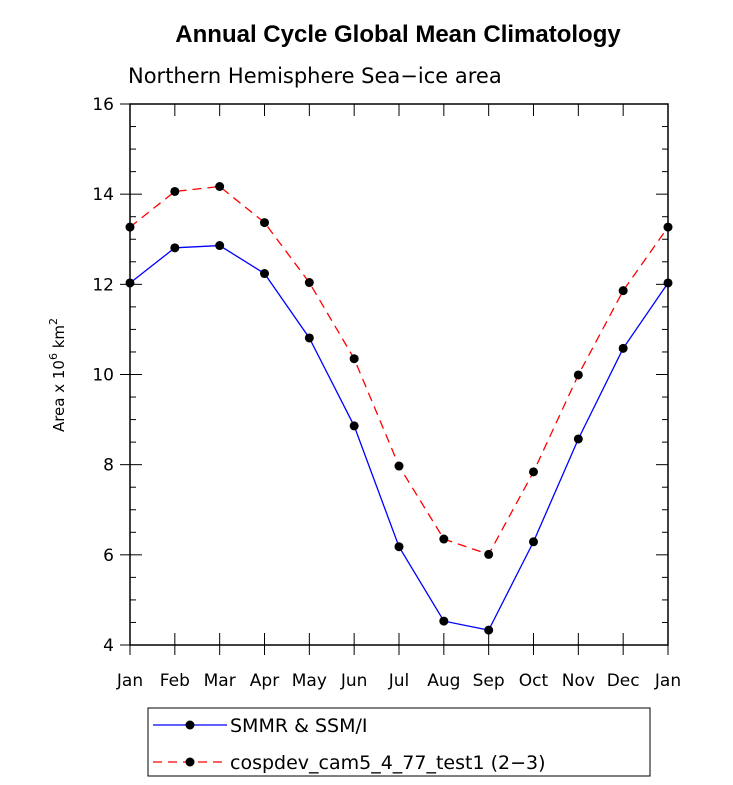  I want to click on x-tick-label: Nov, so click(578, 681).